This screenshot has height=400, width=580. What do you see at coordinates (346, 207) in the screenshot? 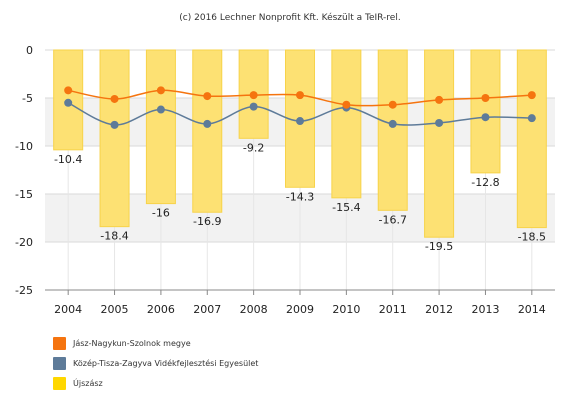
I see `data-label: -15.4` at bounding box center [346, 207].